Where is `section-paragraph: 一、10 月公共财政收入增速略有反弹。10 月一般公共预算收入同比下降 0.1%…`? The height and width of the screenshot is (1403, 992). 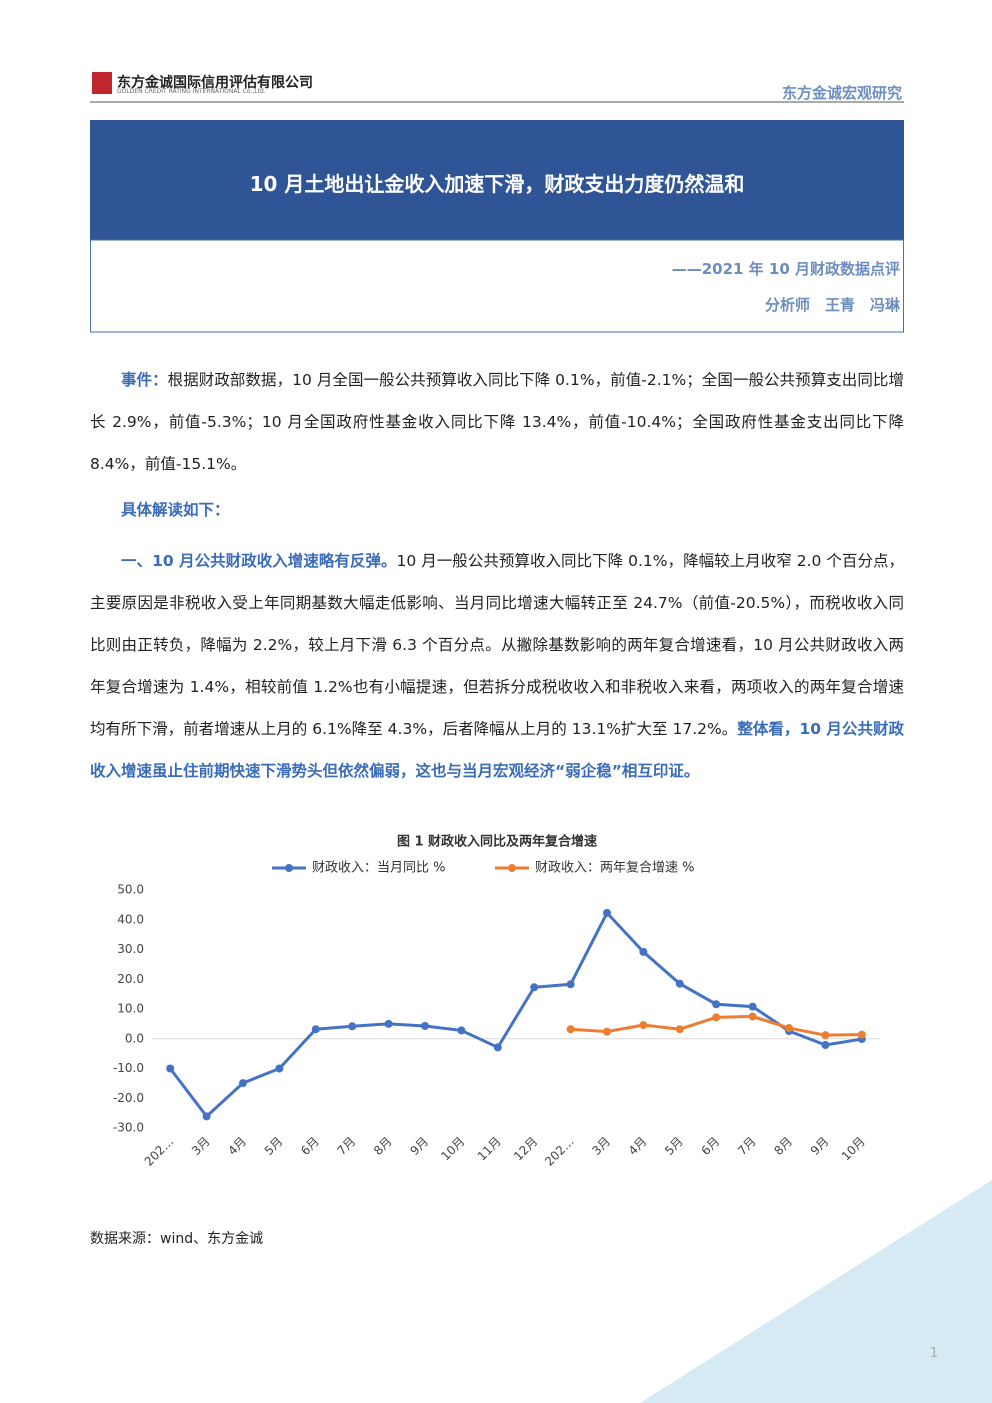 section-paragraph: 一、10 月公共财政收入增速略有反弹。10 月一般公共预算收入同比下降 0.1%… is located at coordinates (497, 666).